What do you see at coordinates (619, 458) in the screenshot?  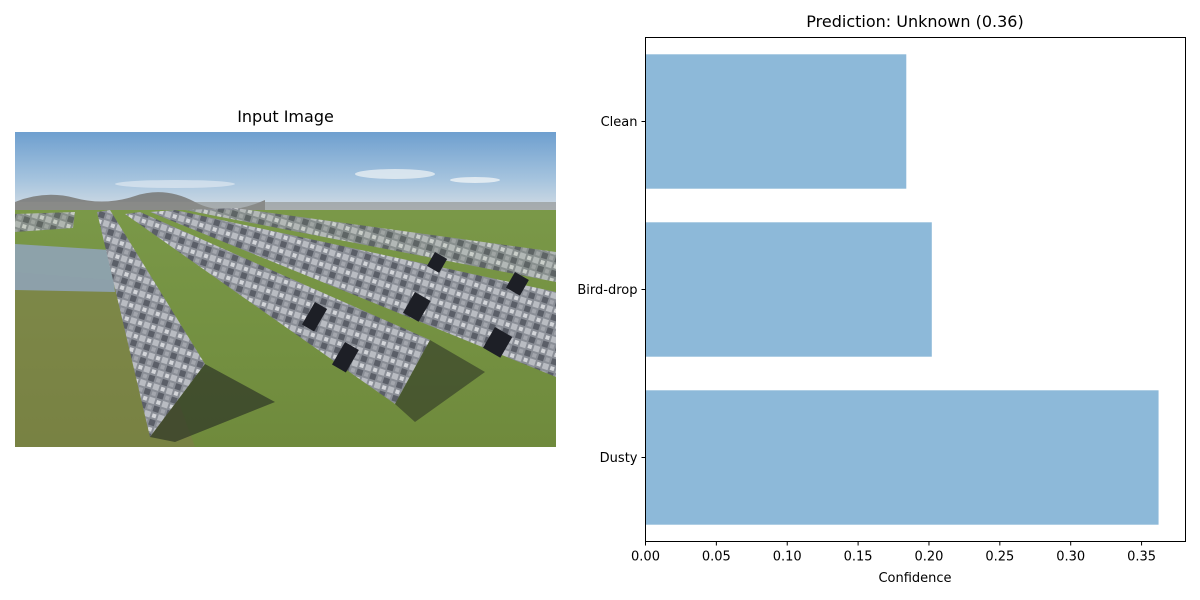 I see `y-tick-label: Dusty` at bounding box center [619, 458].